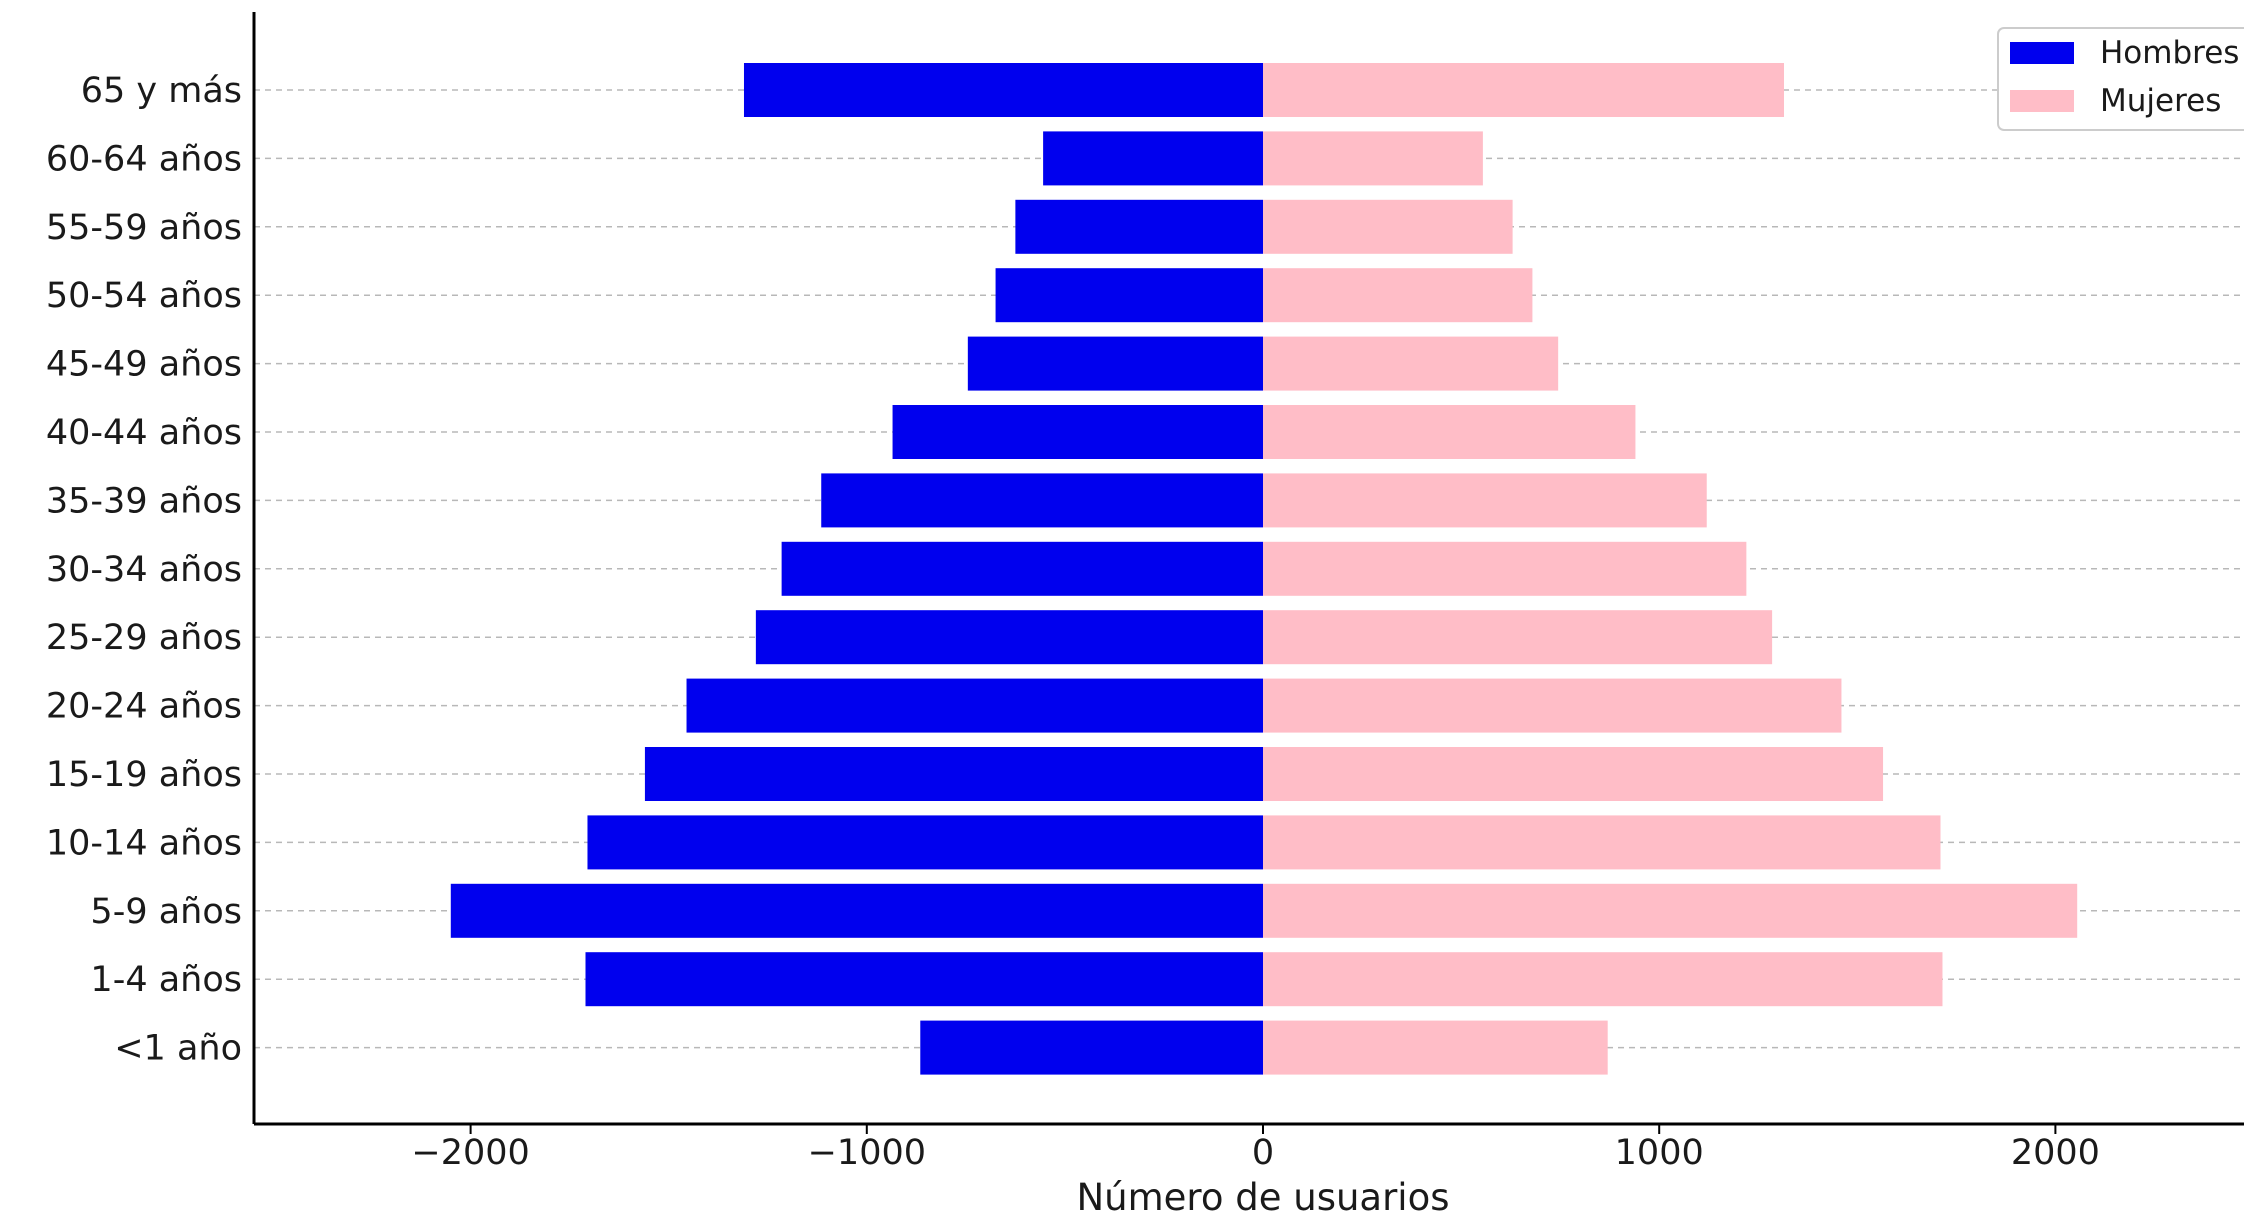 Image resolution: width=2244 pixels, height=1219 pixels. What do you see at coordinates (470, 1153) in the screenshot?
I see `x-tick-label: −2000` at bounding box center [470, 1153].